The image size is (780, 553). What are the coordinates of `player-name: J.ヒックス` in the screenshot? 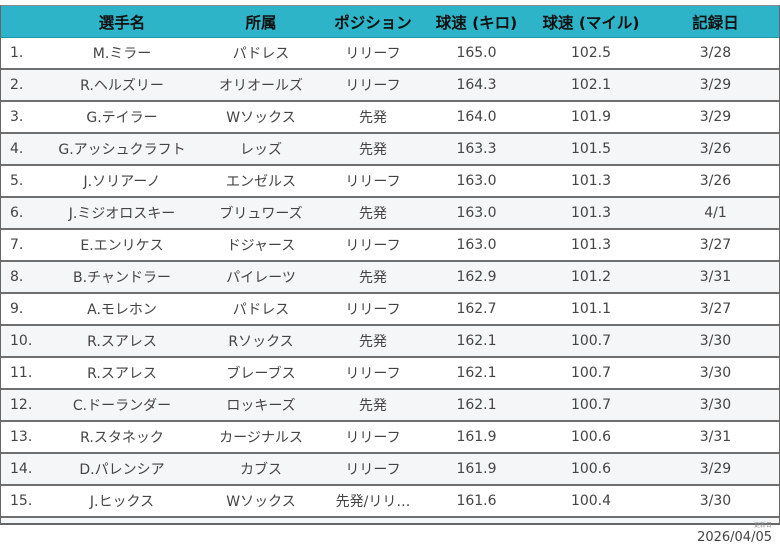 It's located at (122, 502).